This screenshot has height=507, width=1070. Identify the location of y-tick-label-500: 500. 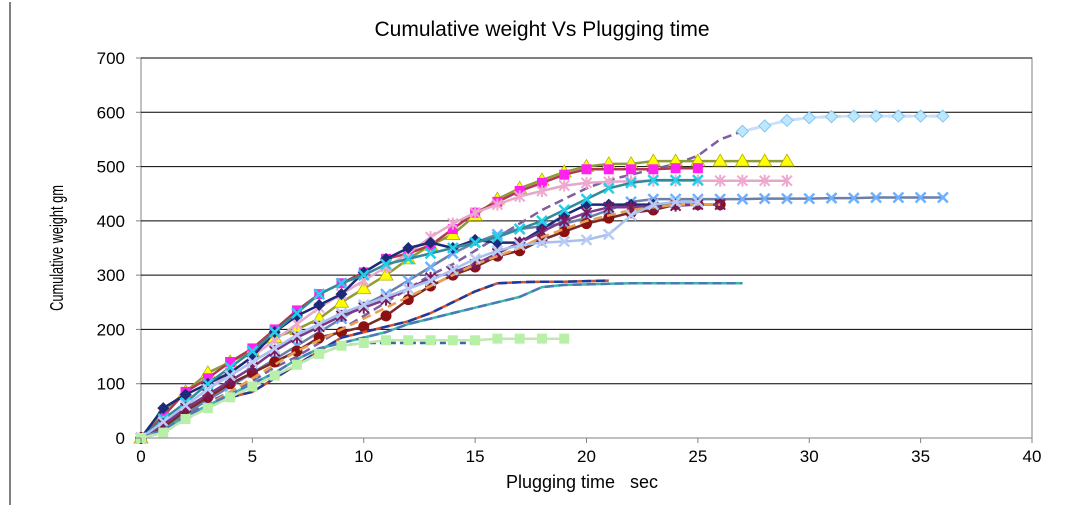
(111, 167).